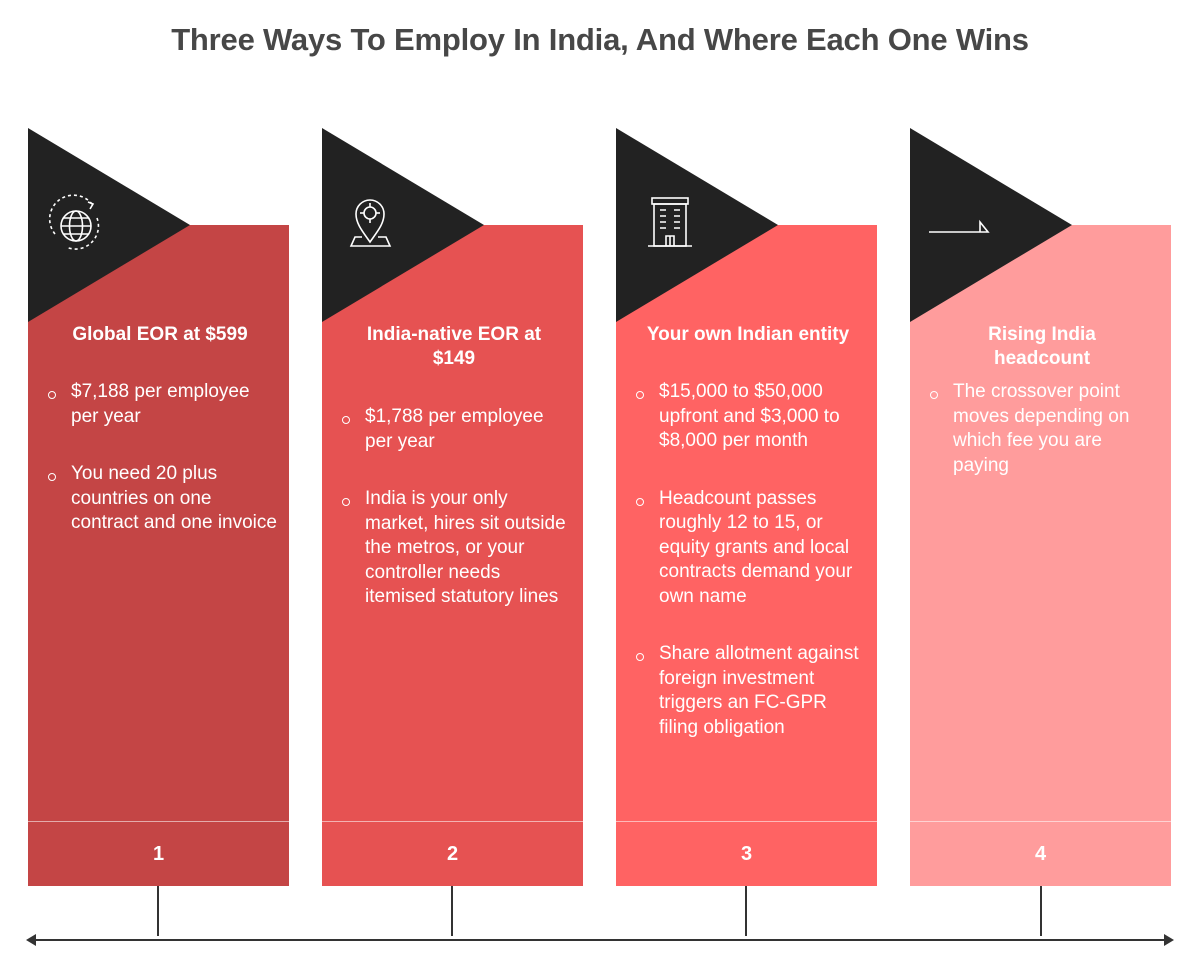  Describe the element at coordinates (454, 346) in the screenshot. I see `column-heading: India-native EOR at $149` at that location.